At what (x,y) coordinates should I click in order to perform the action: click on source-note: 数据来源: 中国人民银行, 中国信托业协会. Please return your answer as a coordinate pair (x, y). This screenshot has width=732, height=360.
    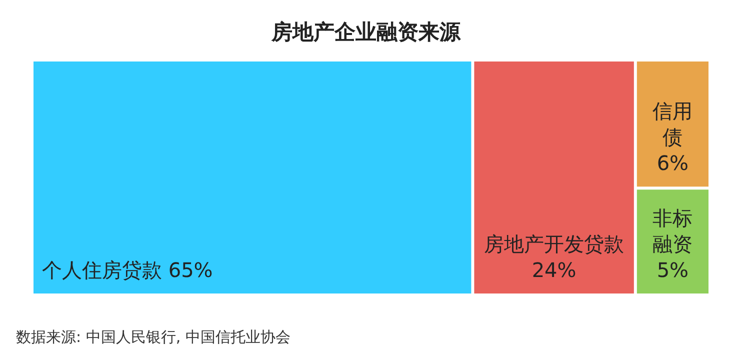
    Looking at the image, I should click on (153, 337).